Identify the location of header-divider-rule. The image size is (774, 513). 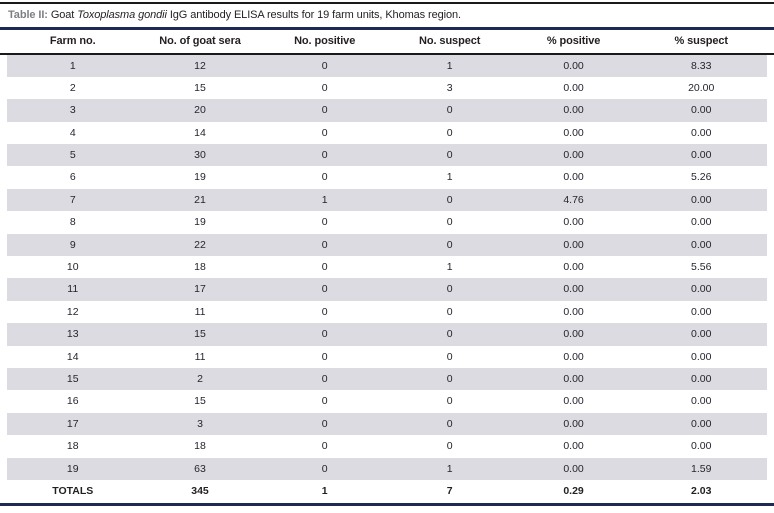
(387, 54).